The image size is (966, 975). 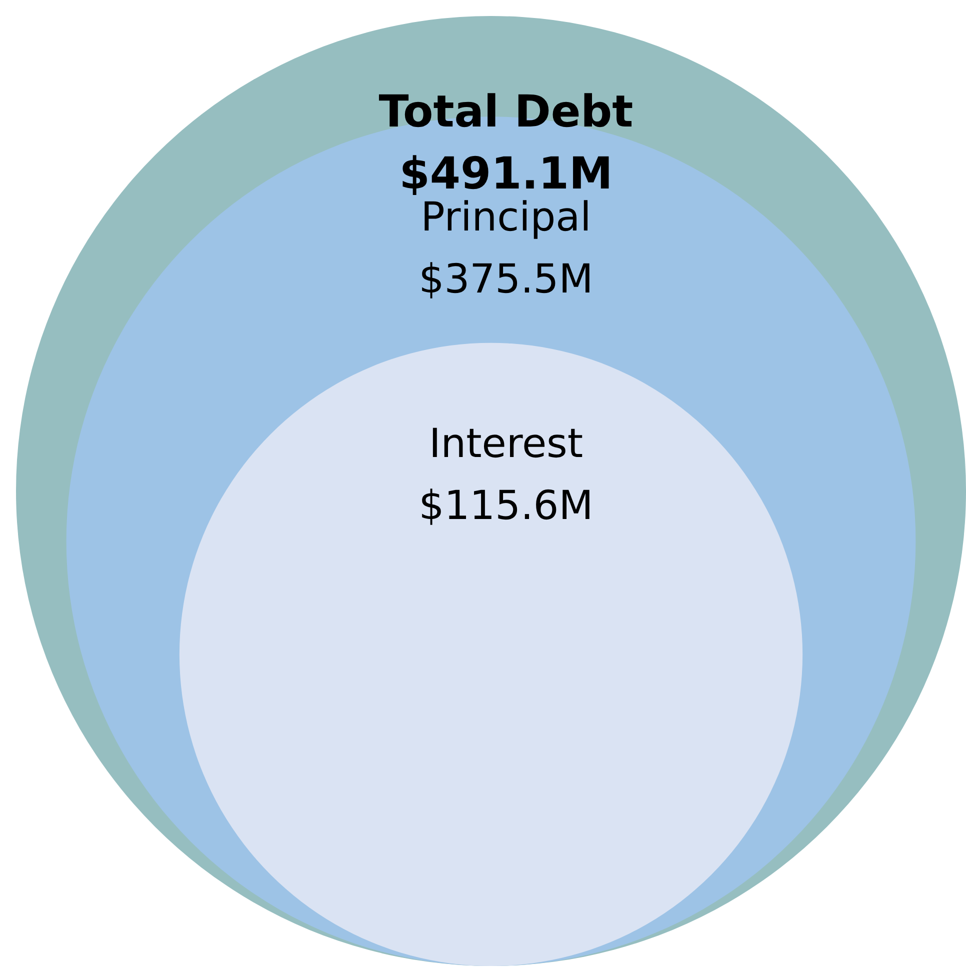 I want to click on data-label: $375.5M, so click(x=506, y=279).